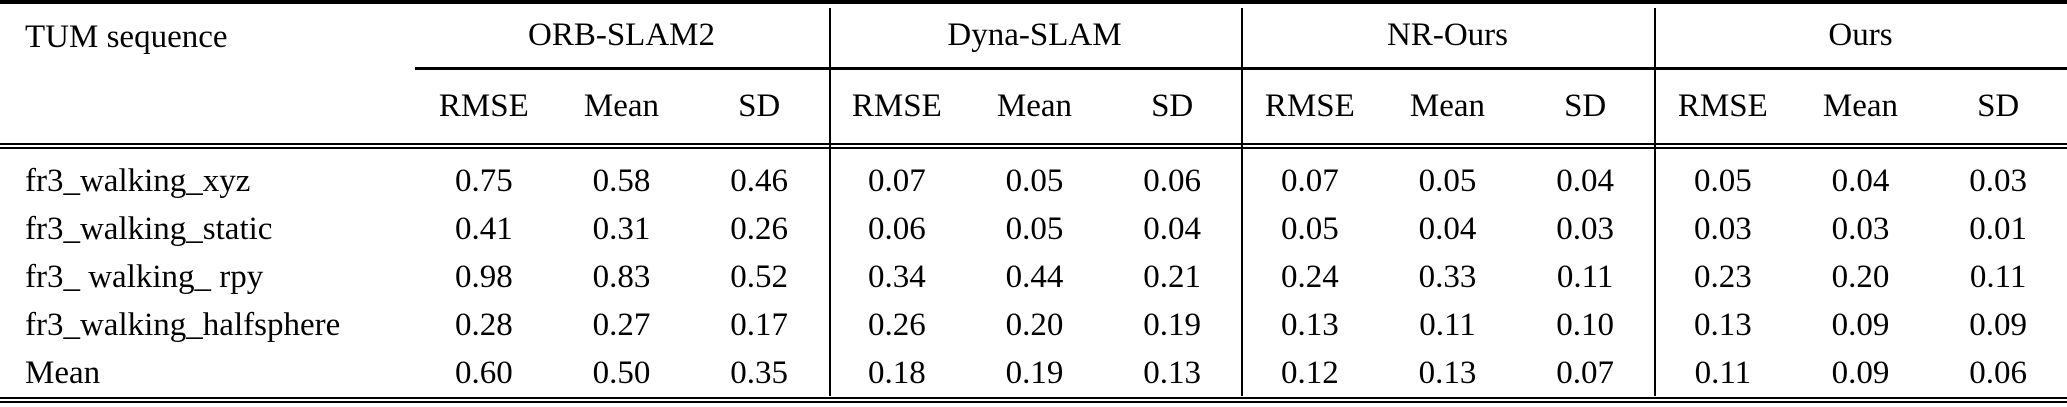  I want to click on value-cell: 0.83, so click(621, 276).